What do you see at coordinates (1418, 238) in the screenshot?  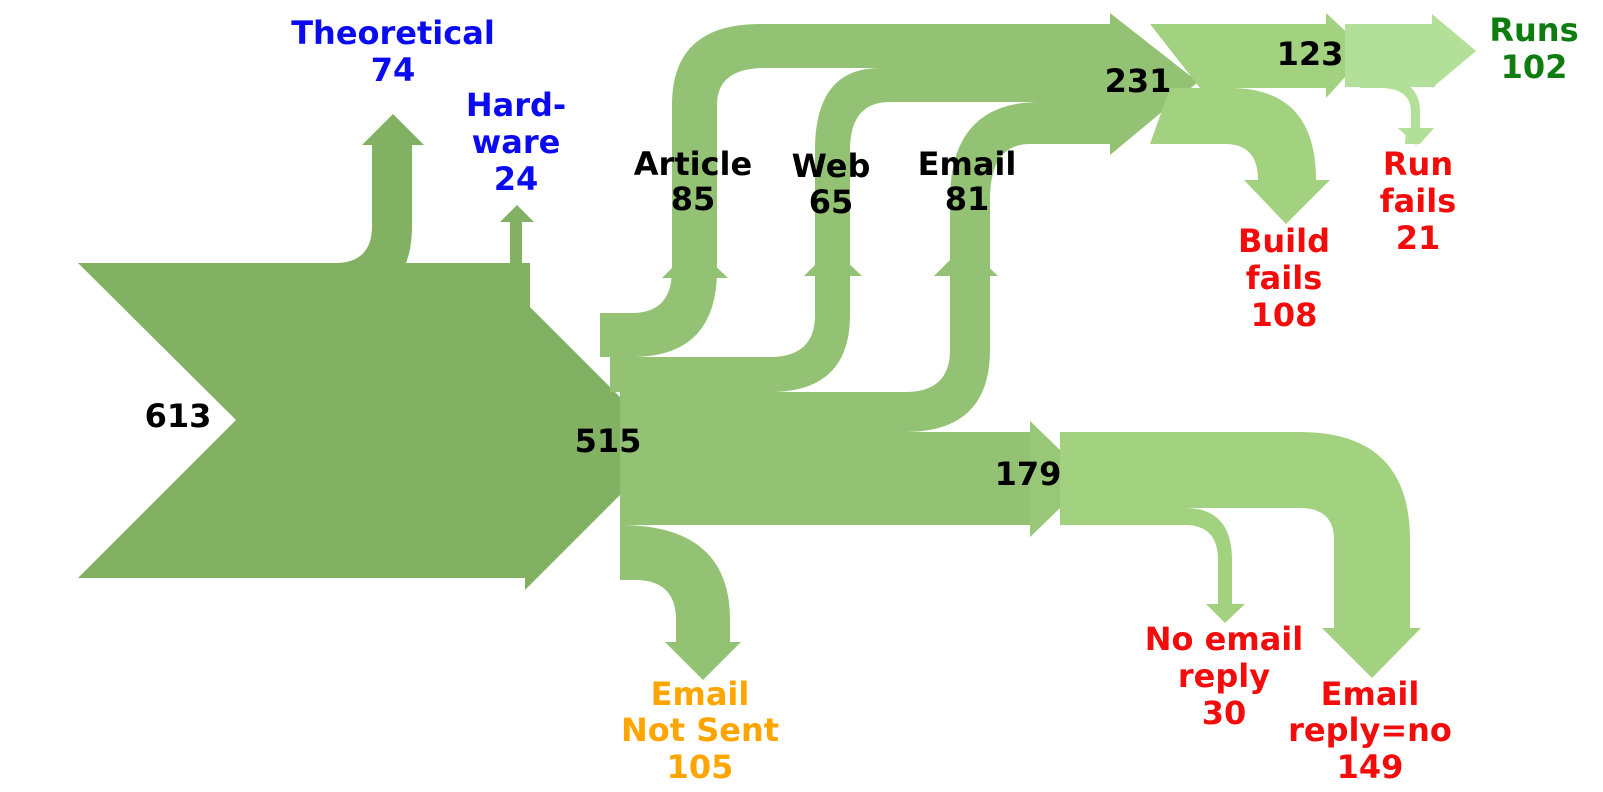 I see `label-run-fails-value: 21` at bounding box center [1418, 238].